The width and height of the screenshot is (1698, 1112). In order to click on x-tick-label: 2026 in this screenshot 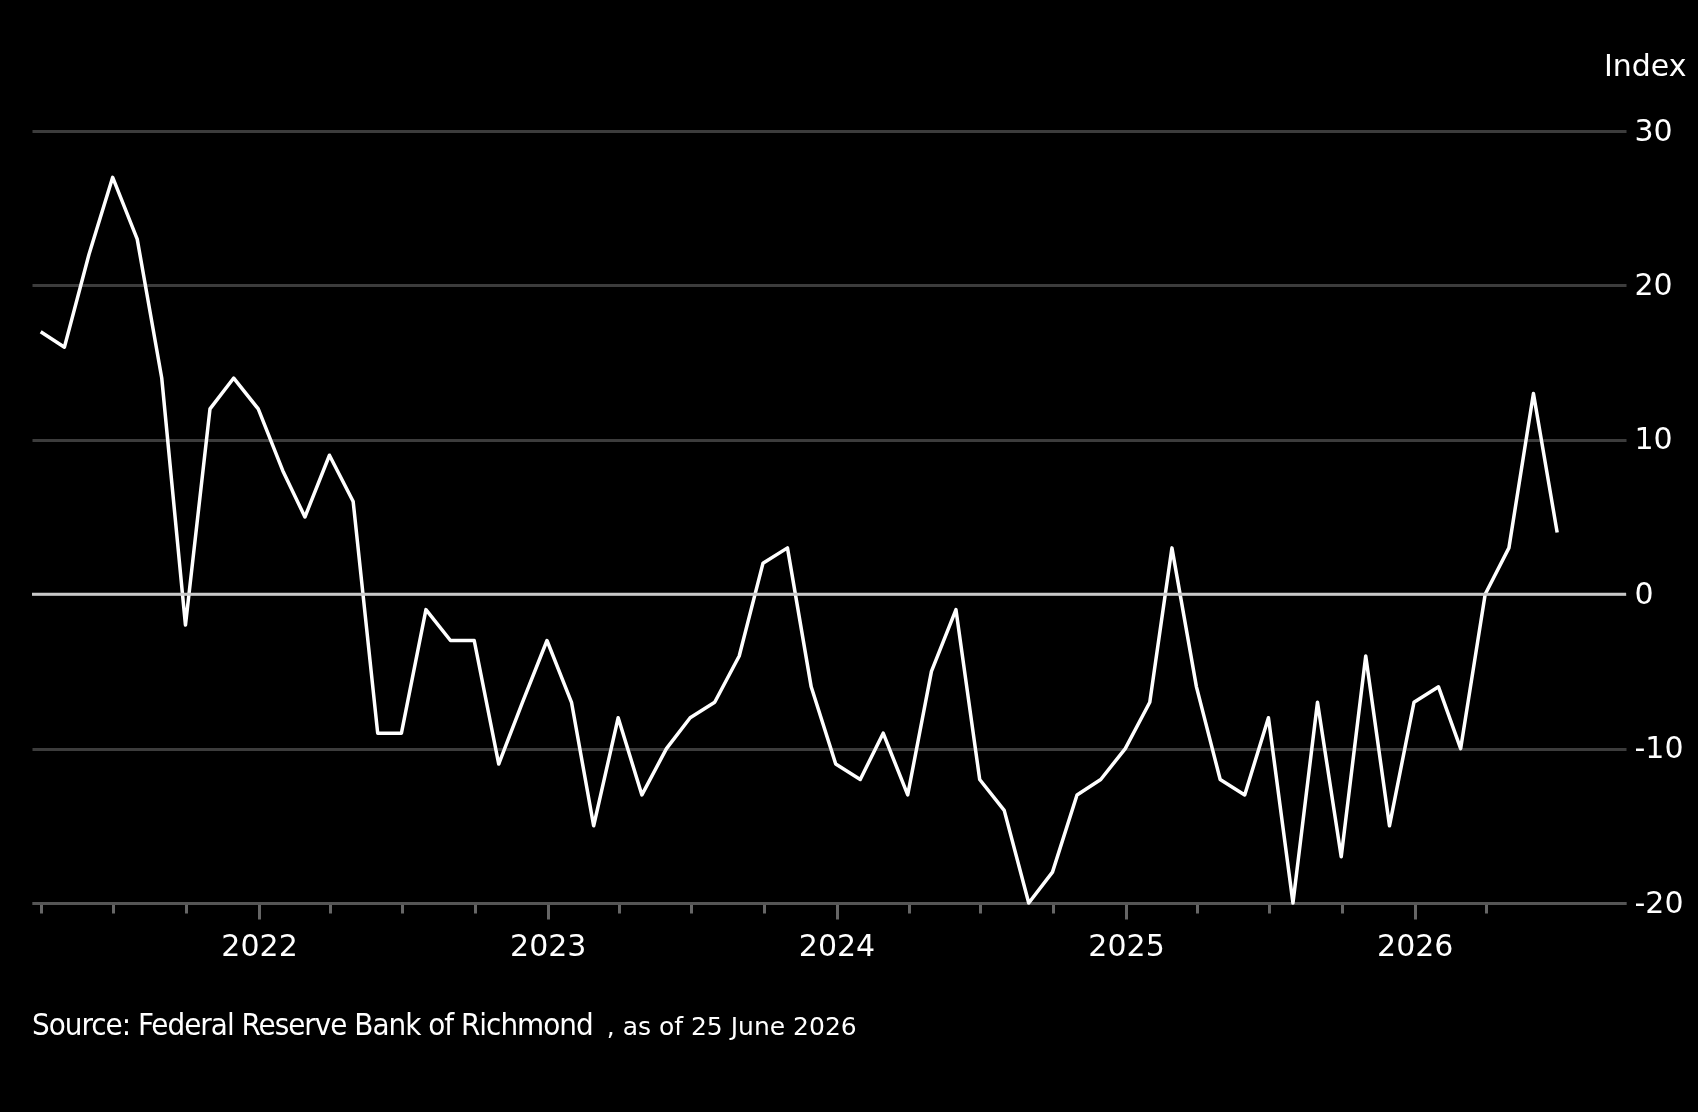, I will do `click(1415, 945)`.